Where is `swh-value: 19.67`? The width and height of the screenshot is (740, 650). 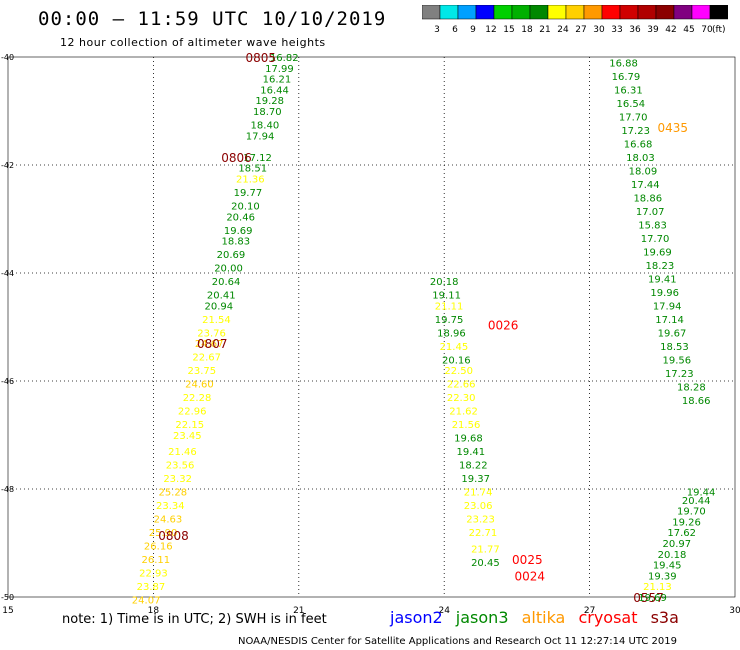
swh-value: 19.67 is located at coordinates (672, 333).